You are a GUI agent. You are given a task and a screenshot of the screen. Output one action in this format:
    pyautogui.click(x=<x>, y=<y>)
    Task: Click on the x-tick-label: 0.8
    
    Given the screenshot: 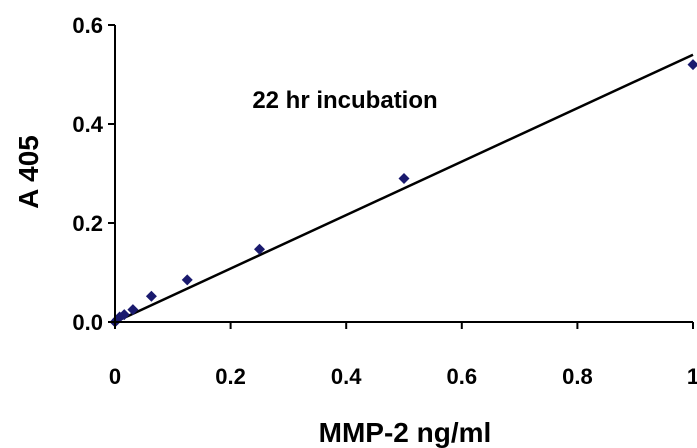 What is the action you would take?
    pyautogui.click(x=577, y=376)
    